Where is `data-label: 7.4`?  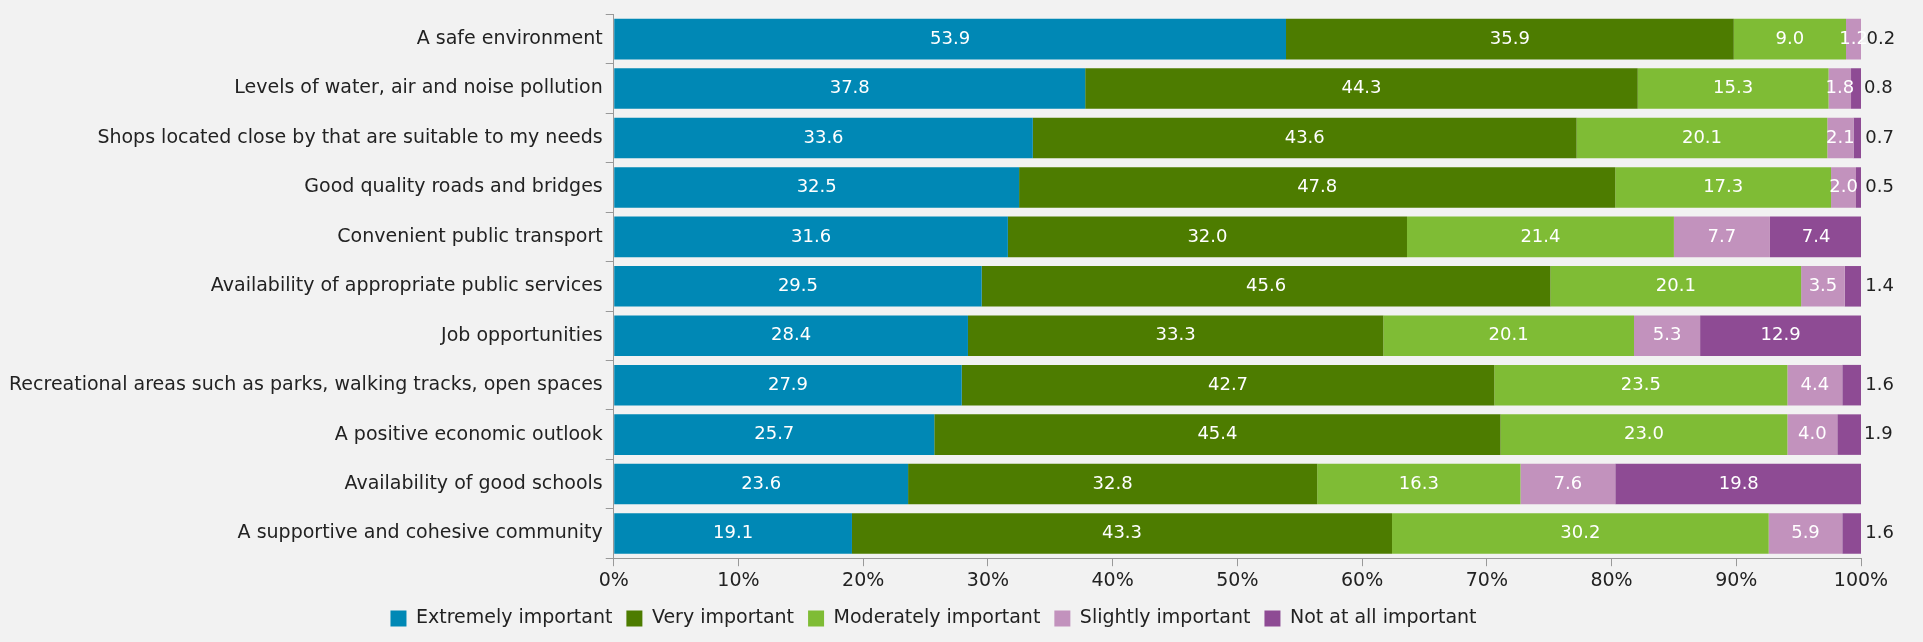
data-label: 7.4 is located at coordinates (1816, 235).